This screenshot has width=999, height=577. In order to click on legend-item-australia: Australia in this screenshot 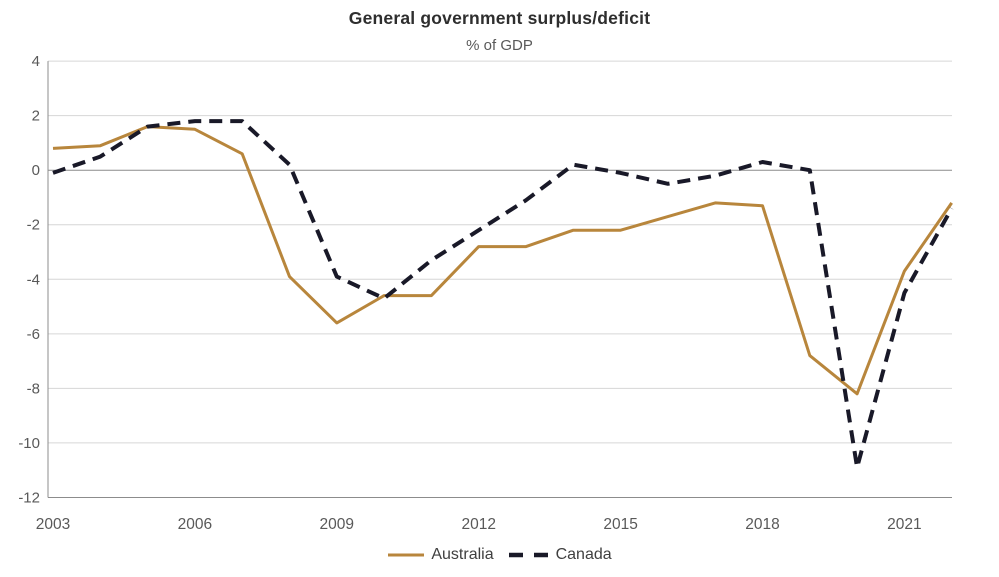, I will do `click(440, 555)`.